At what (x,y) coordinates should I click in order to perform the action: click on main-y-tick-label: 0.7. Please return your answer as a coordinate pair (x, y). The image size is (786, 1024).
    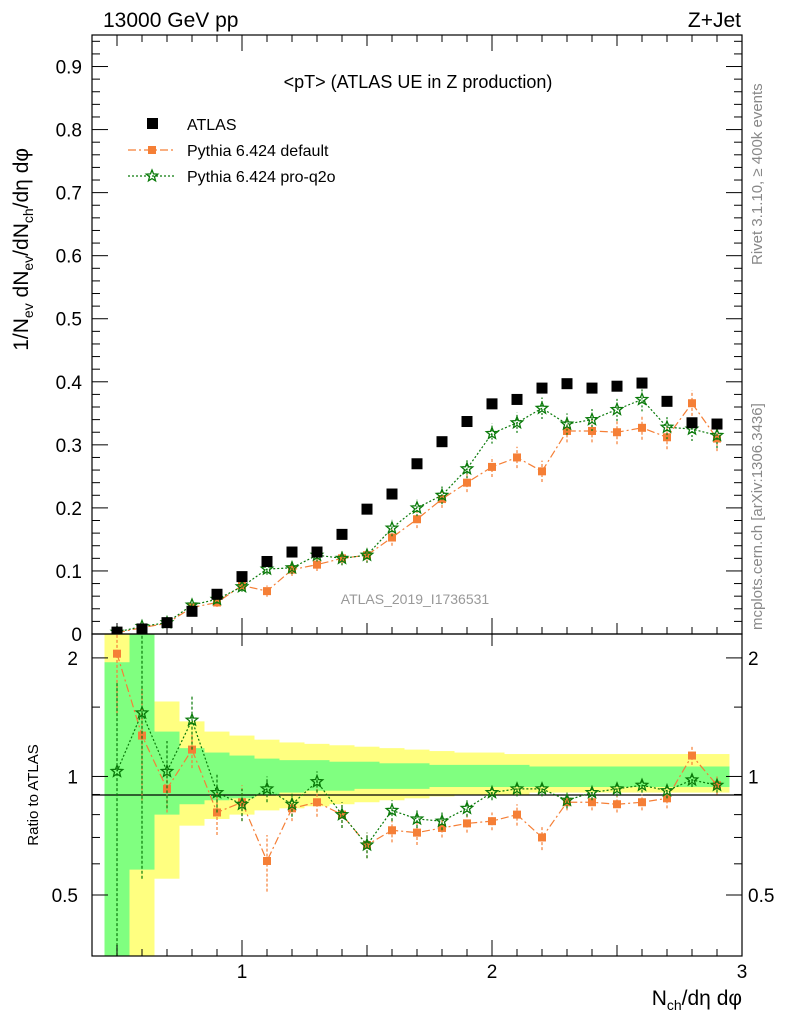
    Looking at the image, I should click on (69, 194).